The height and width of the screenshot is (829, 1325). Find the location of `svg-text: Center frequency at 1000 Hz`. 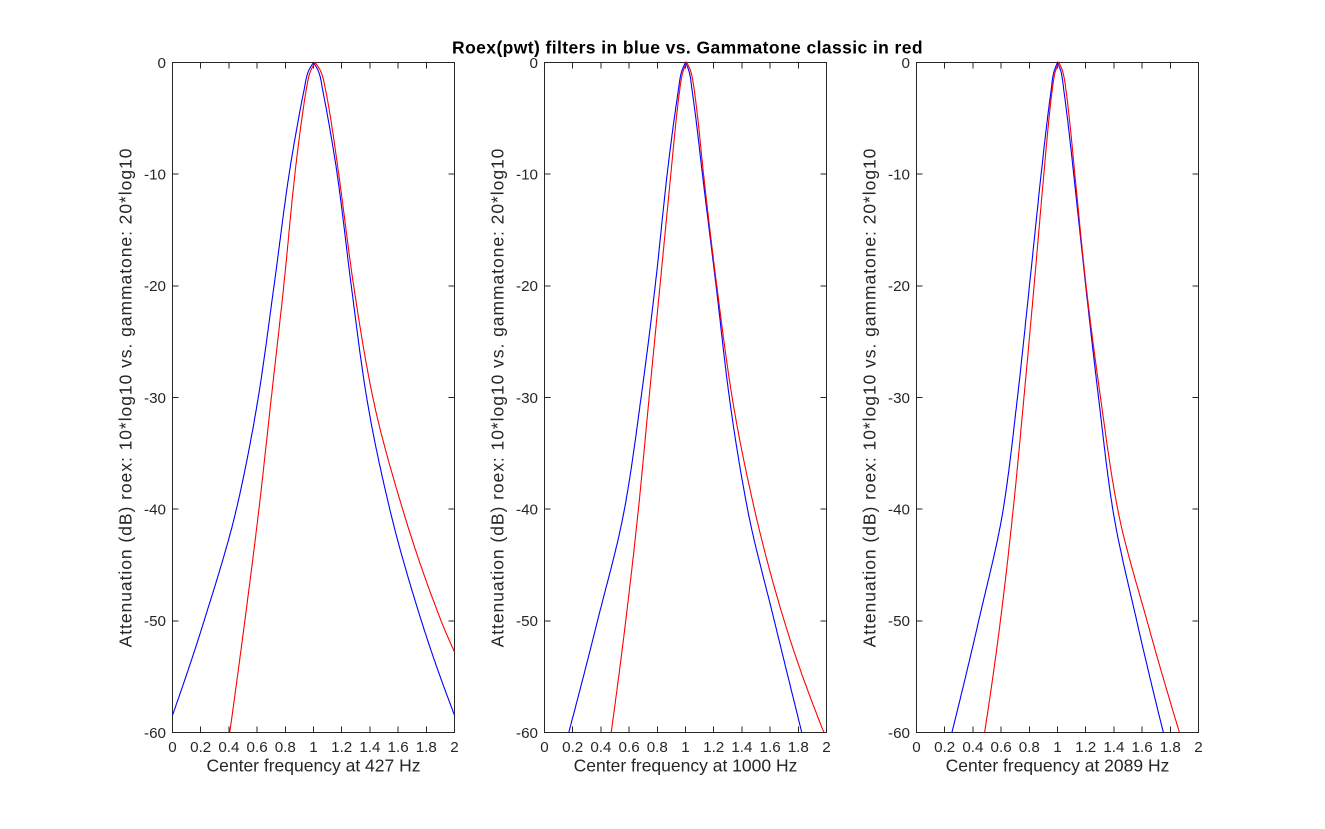

svg-text: Center frequency at 1000 Hz is located at coordinates (686, 766).